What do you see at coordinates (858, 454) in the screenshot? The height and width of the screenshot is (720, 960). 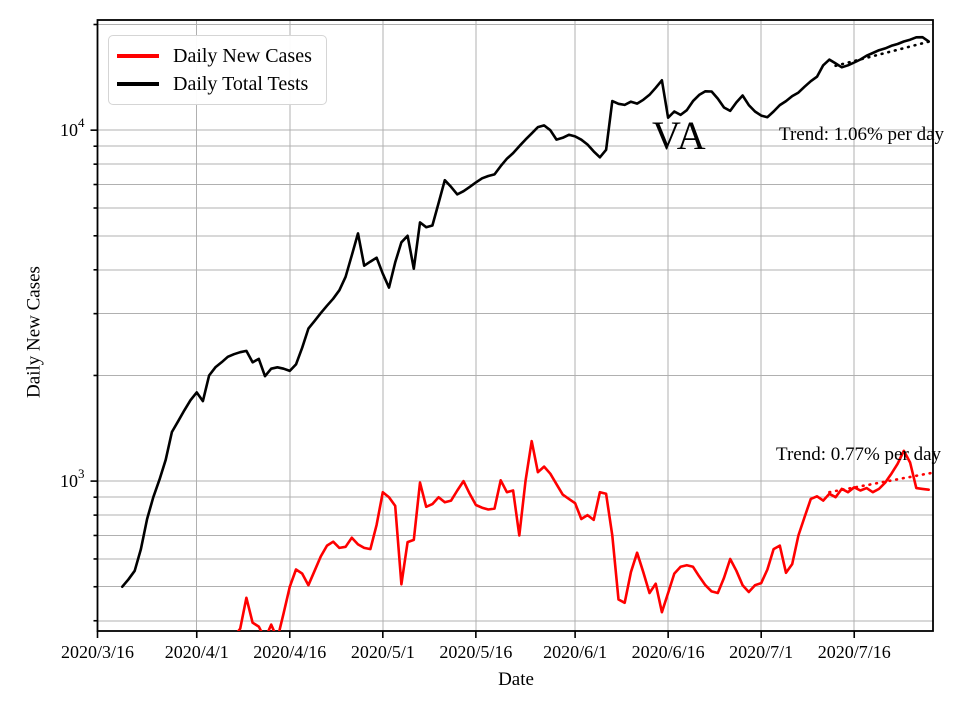 I see `cases-trend-label: Trend: 0.77% per day` at bounding box center [858, 454].